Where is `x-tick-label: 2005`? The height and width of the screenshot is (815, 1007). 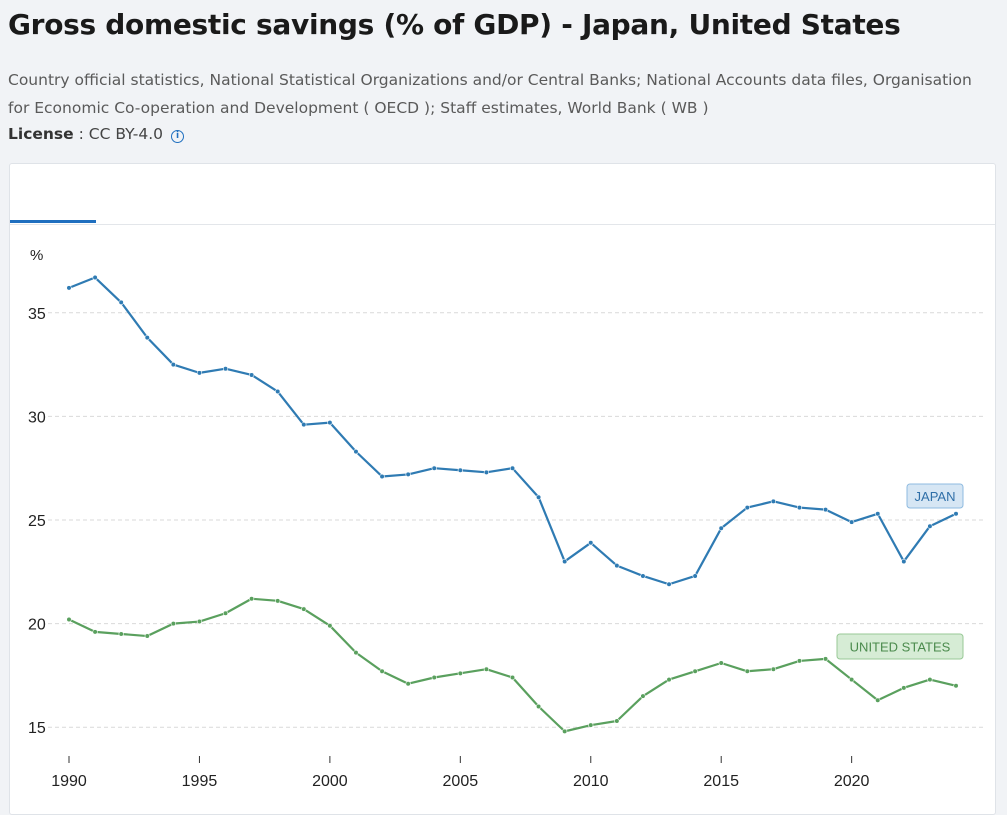
x-tick-label: 2005 is located at coordinates (461, 781).